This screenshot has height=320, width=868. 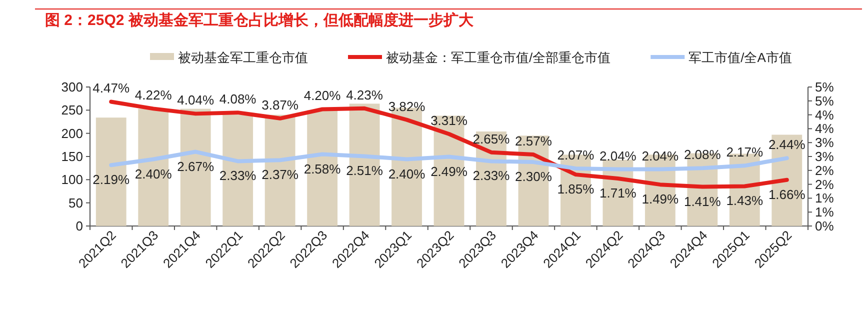 What do you see at coordinates (243, 57) in the screenshot?
I see `legend-label: 被动基金军工重仓市值` at bounding box center [243, 57].